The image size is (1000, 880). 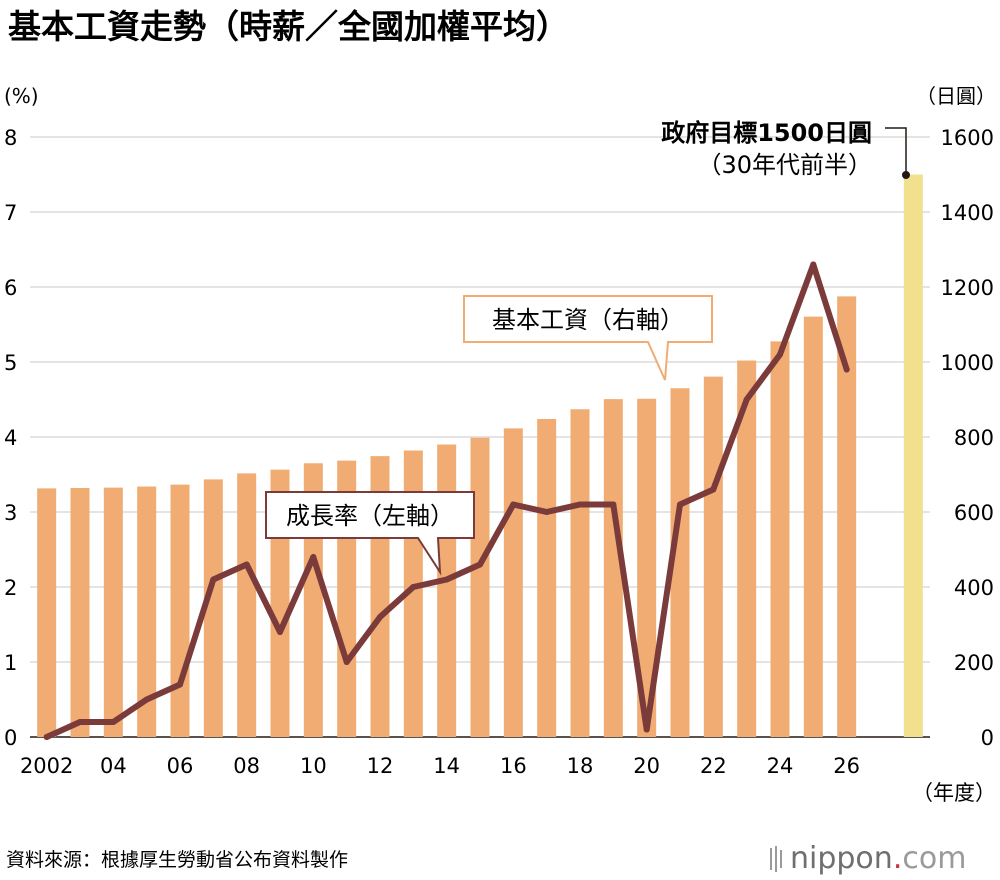 What do you see at coordinates (713, 766) in the screenshot?
I see `x-tick-label: 22` at bounding box center [713, 766].